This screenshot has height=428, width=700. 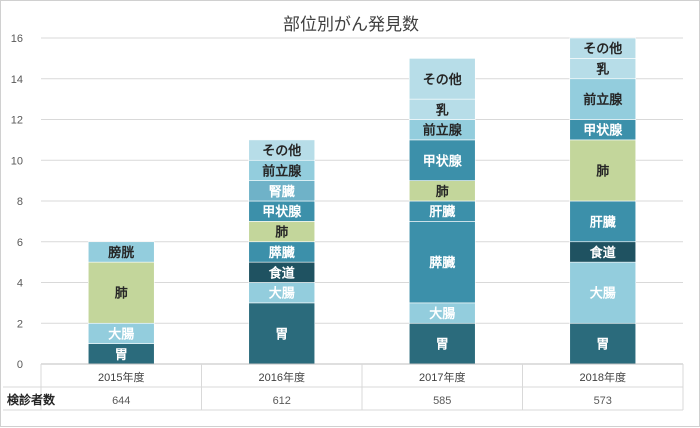 I want to click on x-tick-label: 2015年度, so click(x=121, y=377).